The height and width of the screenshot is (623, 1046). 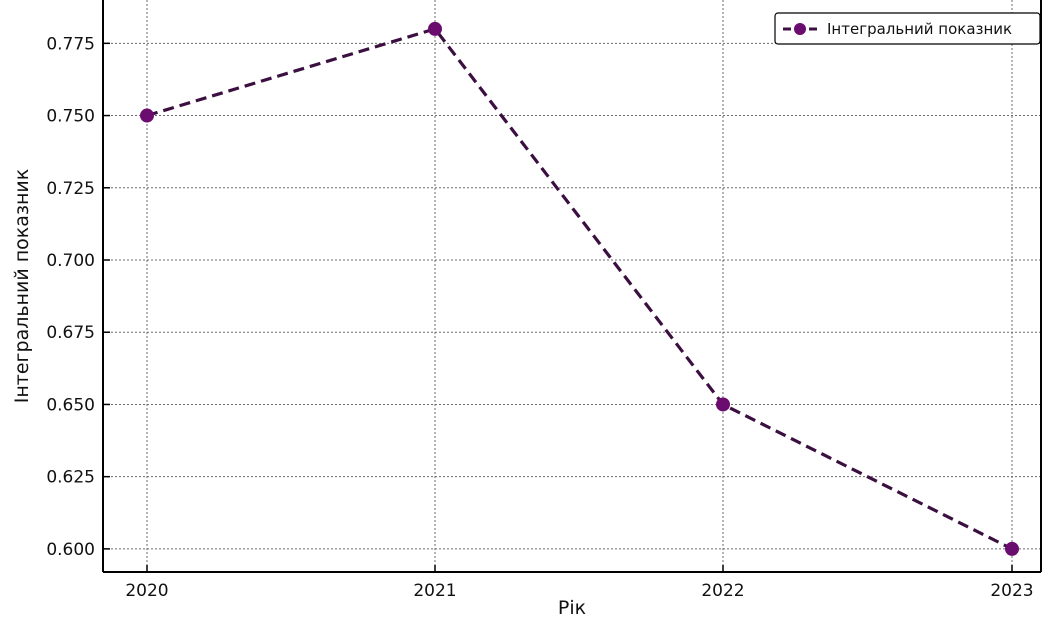 What do you see at coordinates (919, 29) in the screenshot?
I see `legend-label: Інтегральний показник` at bounding box center [919, 29].